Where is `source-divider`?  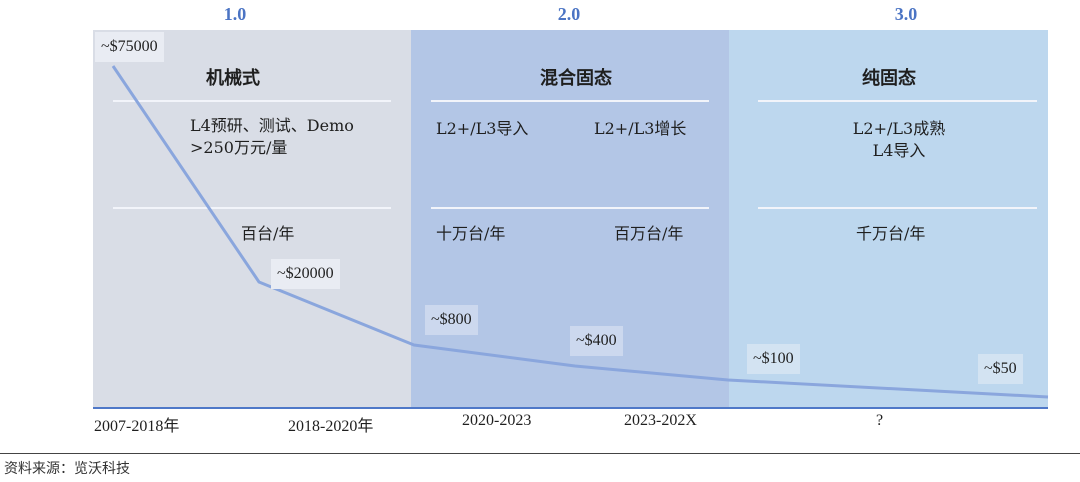
source-divider is located at coordinates (540, 453).